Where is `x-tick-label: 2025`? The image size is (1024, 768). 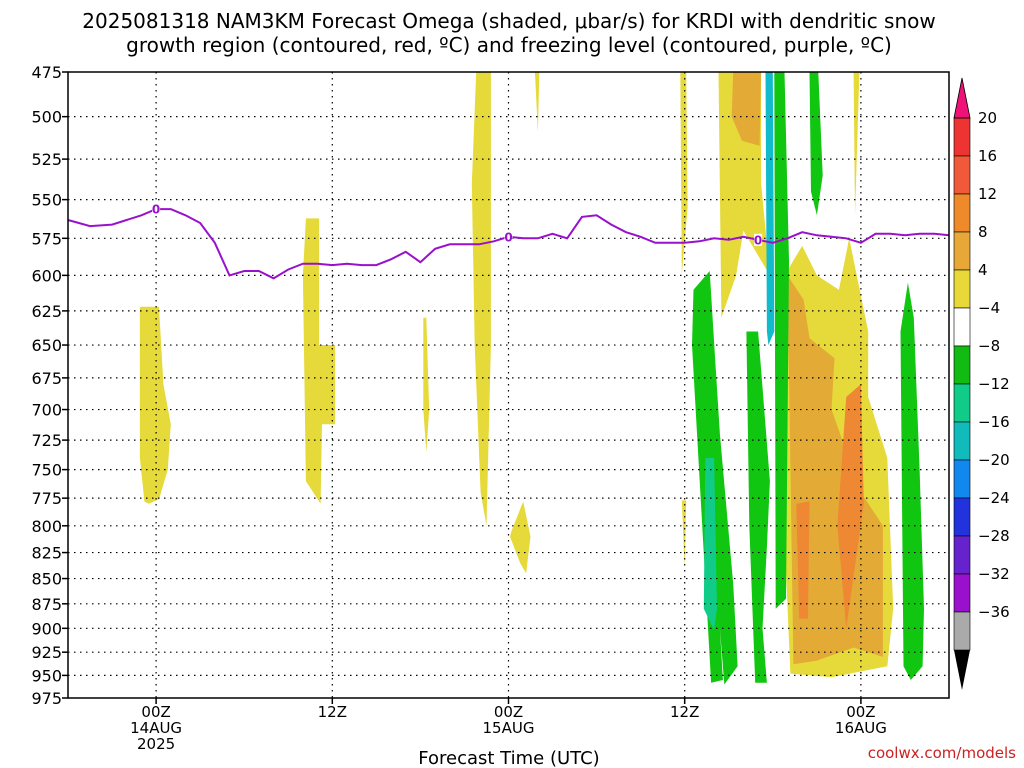 x-tick-label: 2025 is located at coordinates (156, 744).